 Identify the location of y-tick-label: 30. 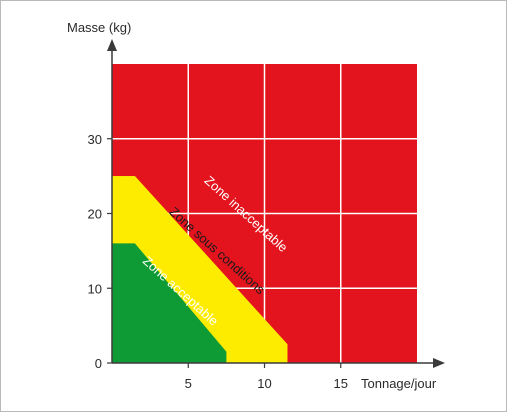
(95, 139).